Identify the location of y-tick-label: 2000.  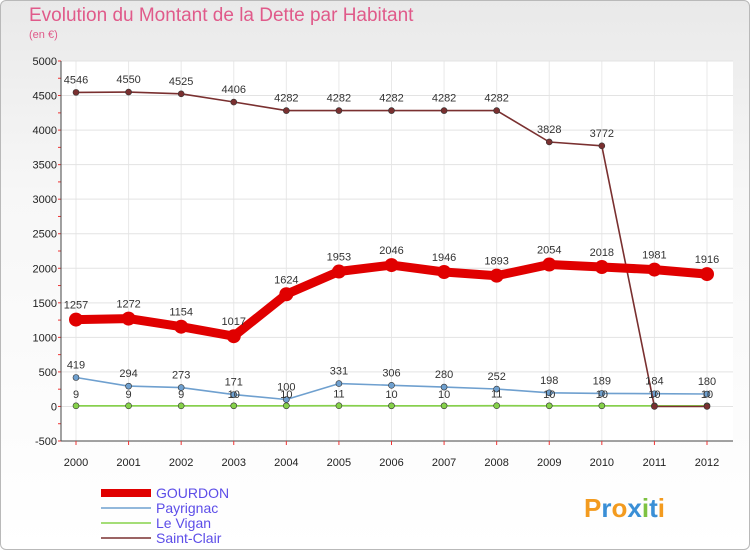
(45, 269).